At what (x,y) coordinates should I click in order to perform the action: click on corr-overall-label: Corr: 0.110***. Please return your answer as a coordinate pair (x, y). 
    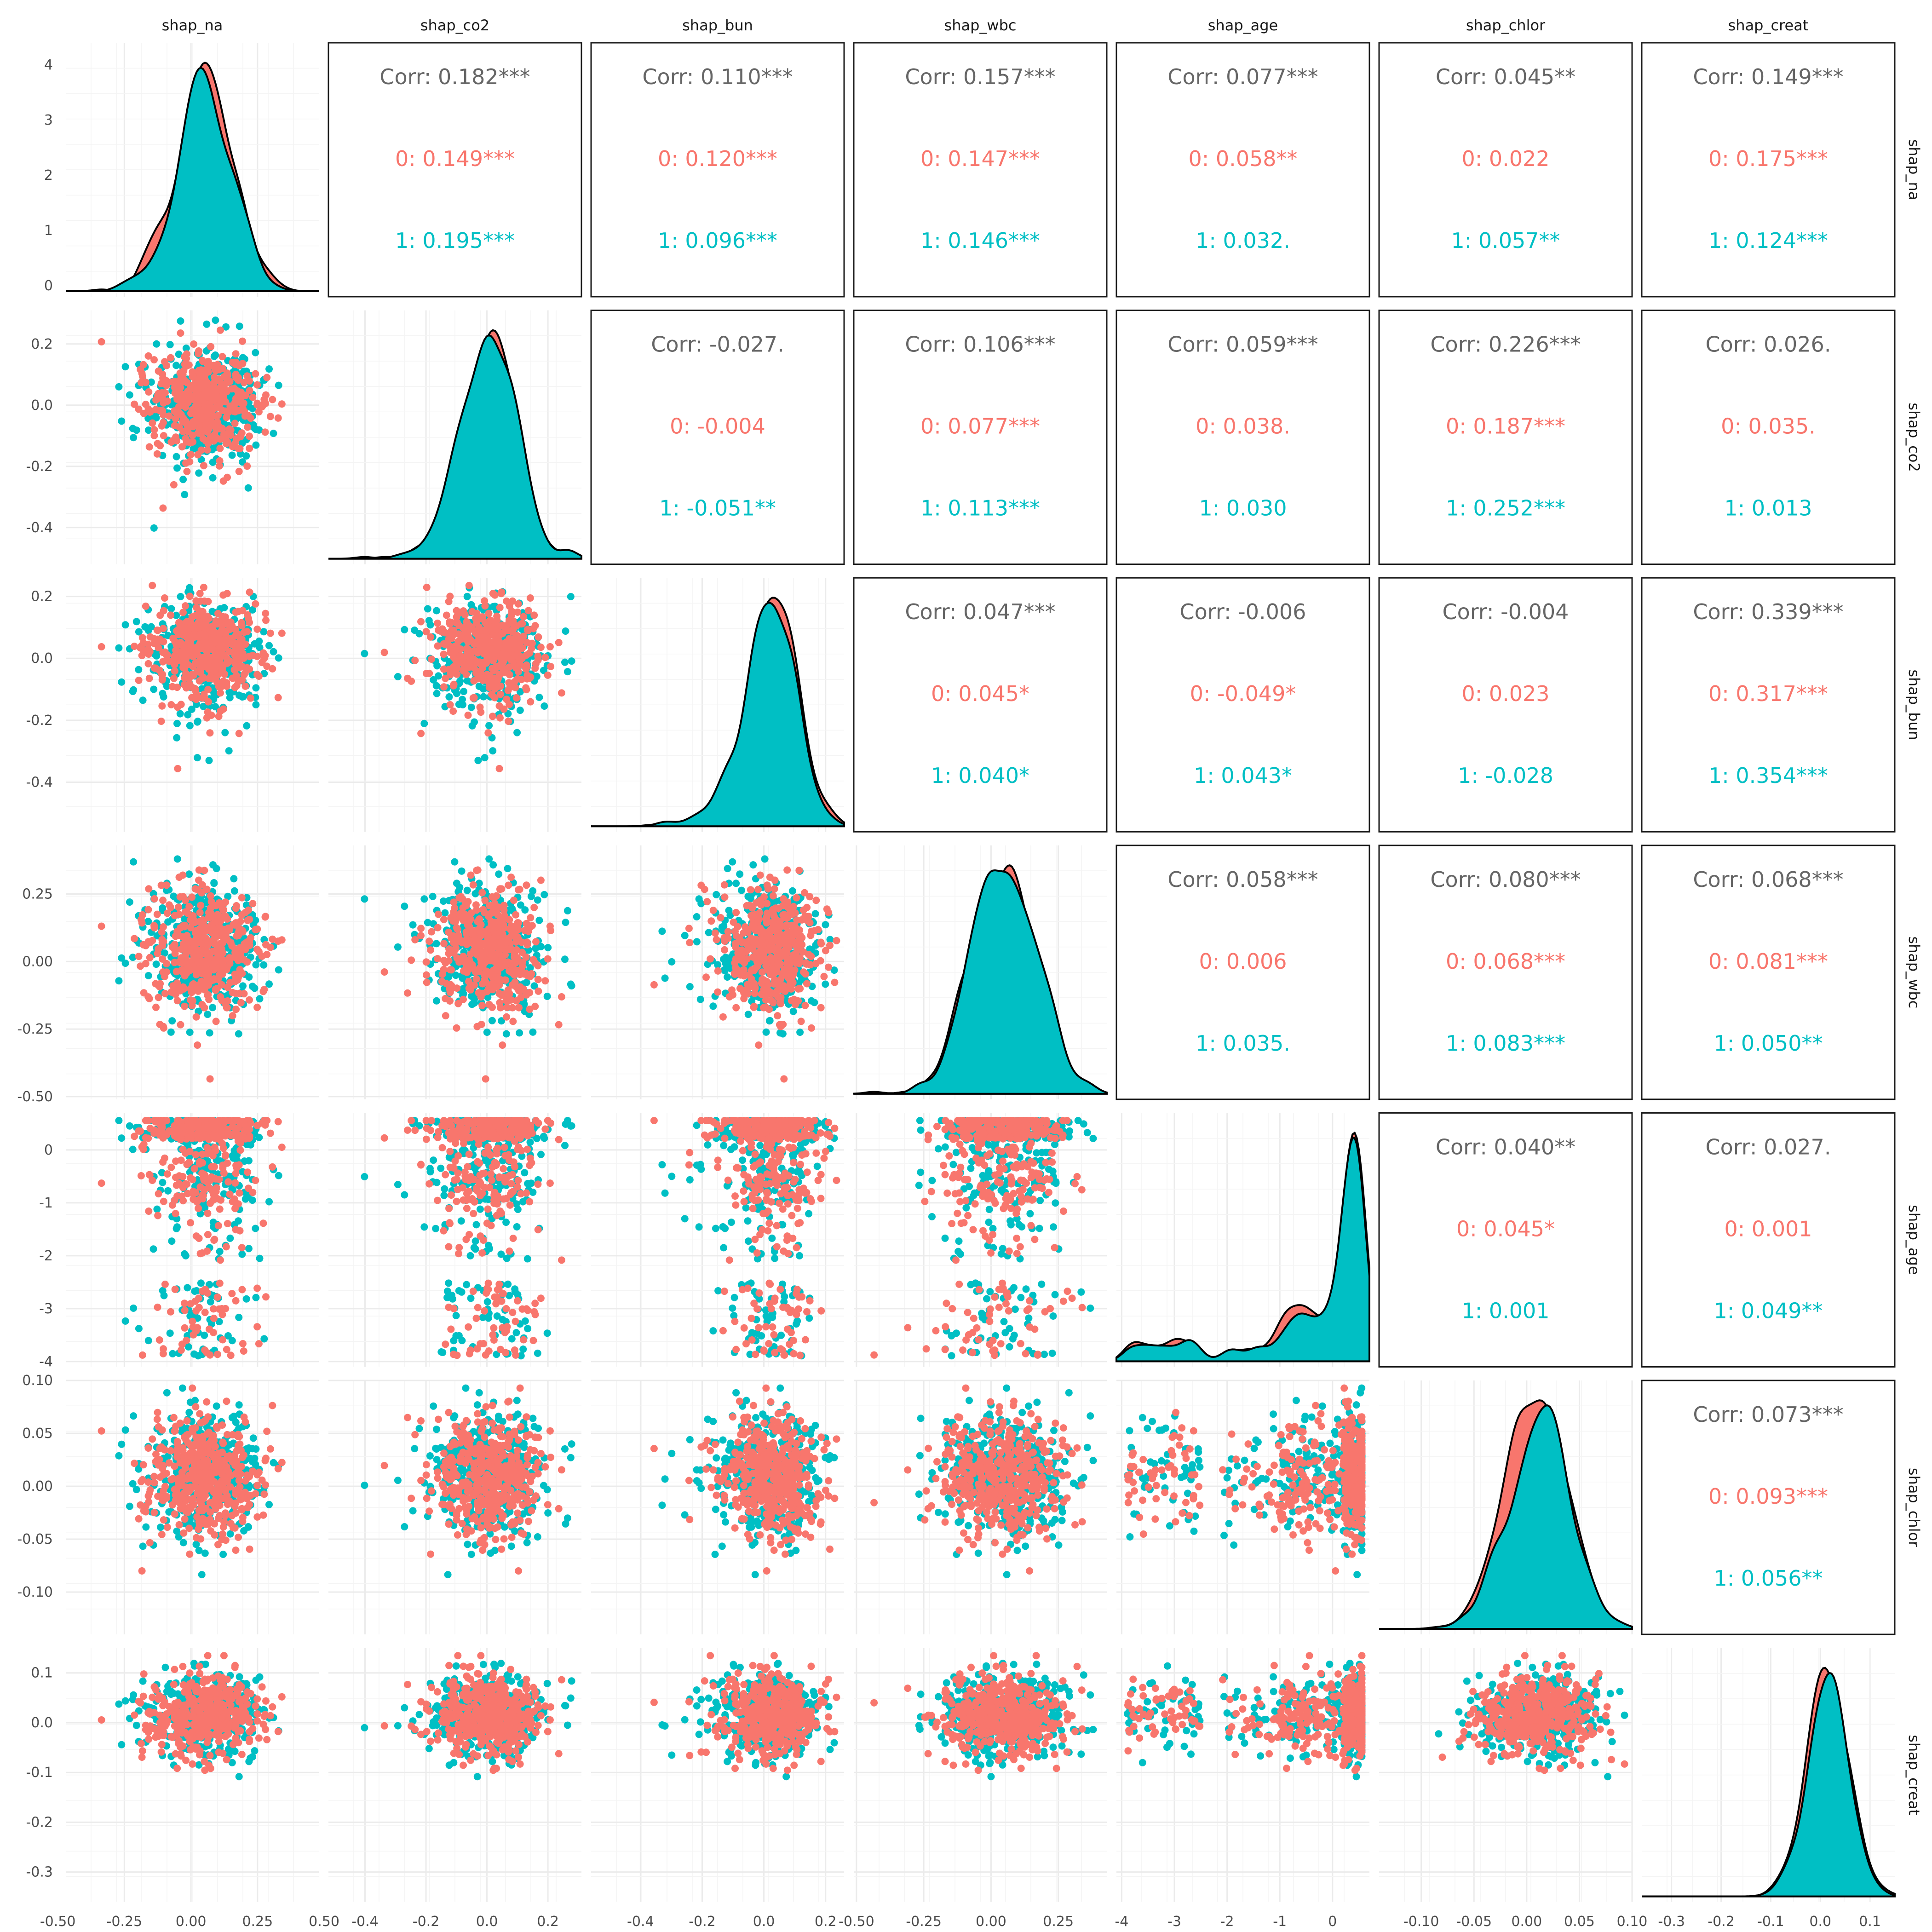
    Looking at the image, I should click on (717, 76).